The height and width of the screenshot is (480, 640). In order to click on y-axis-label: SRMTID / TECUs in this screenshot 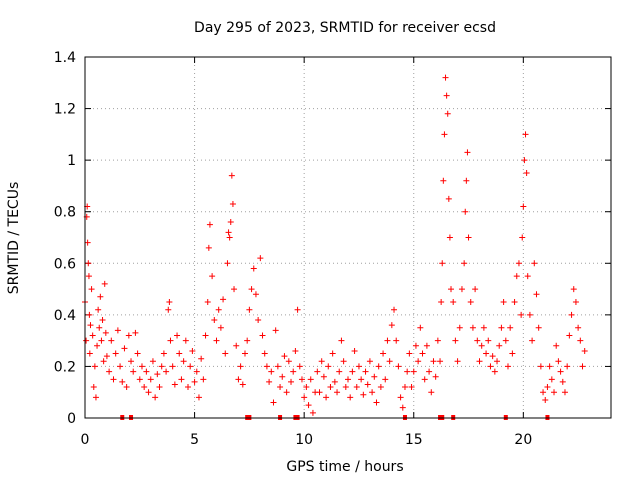, I will do `click(14, 238)`.